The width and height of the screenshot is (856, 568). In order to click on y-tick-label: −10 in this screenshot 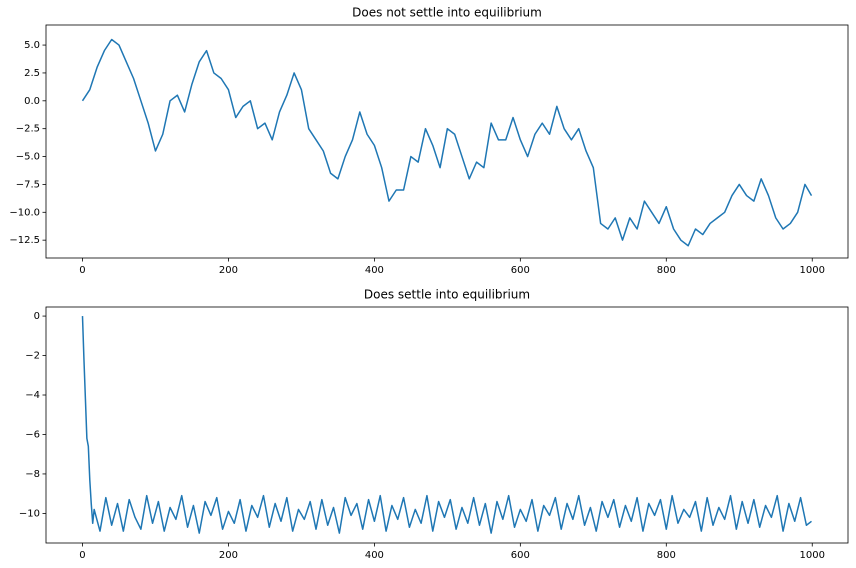, I will do `click(29, 513)`.